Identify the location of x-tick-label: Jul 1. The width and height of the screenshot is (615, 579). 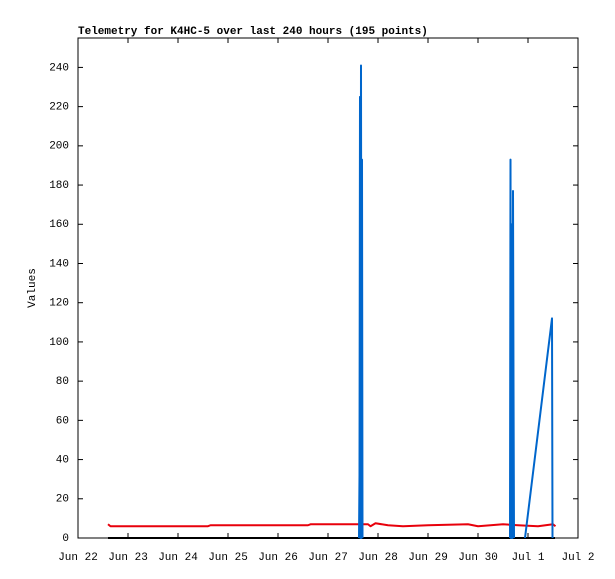
(527, 558).